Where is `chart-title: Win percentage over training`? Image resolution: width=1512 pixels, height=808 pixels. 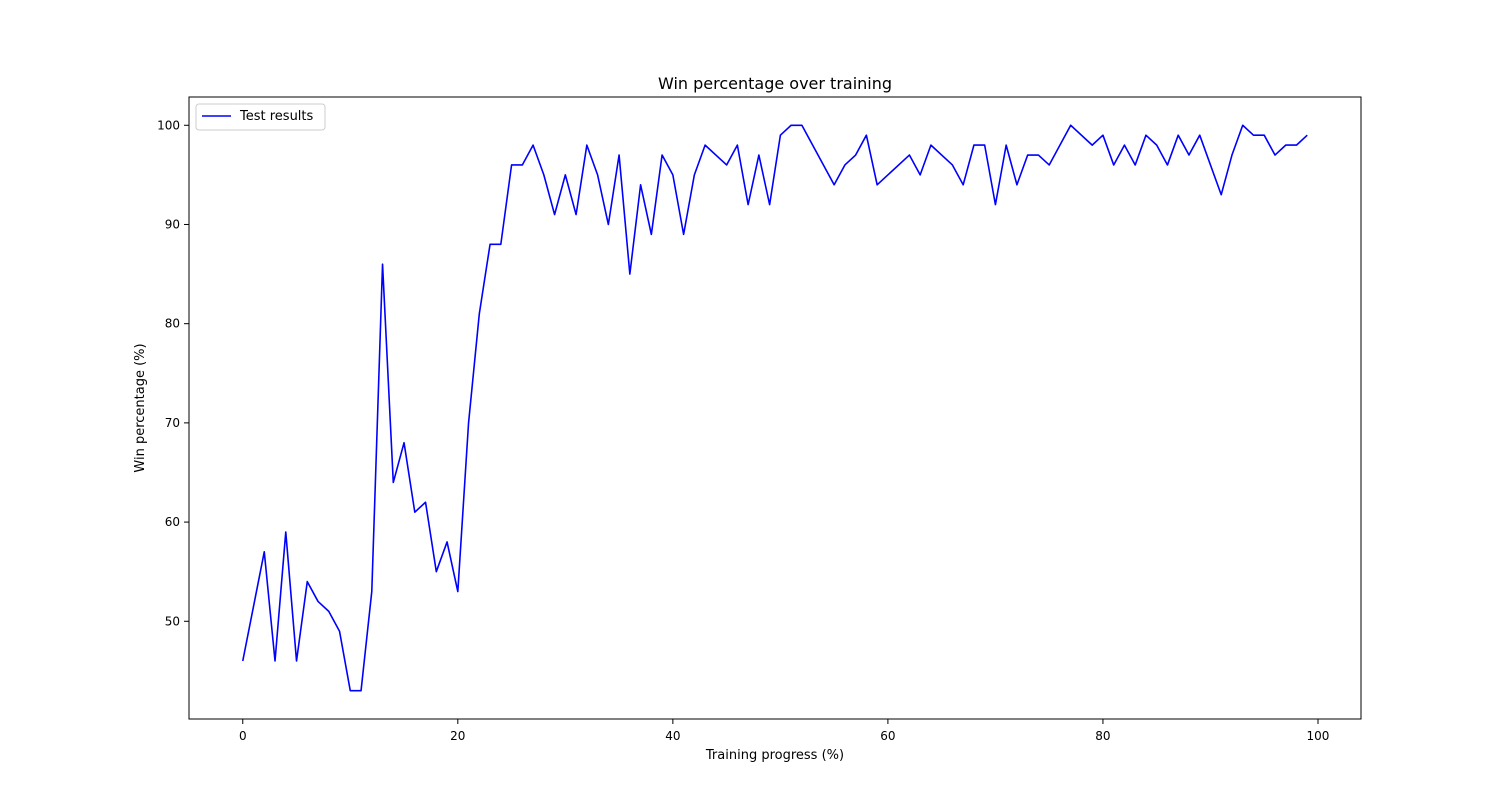
chart-title: Win percentage over training is located at coordinates (775, 83).